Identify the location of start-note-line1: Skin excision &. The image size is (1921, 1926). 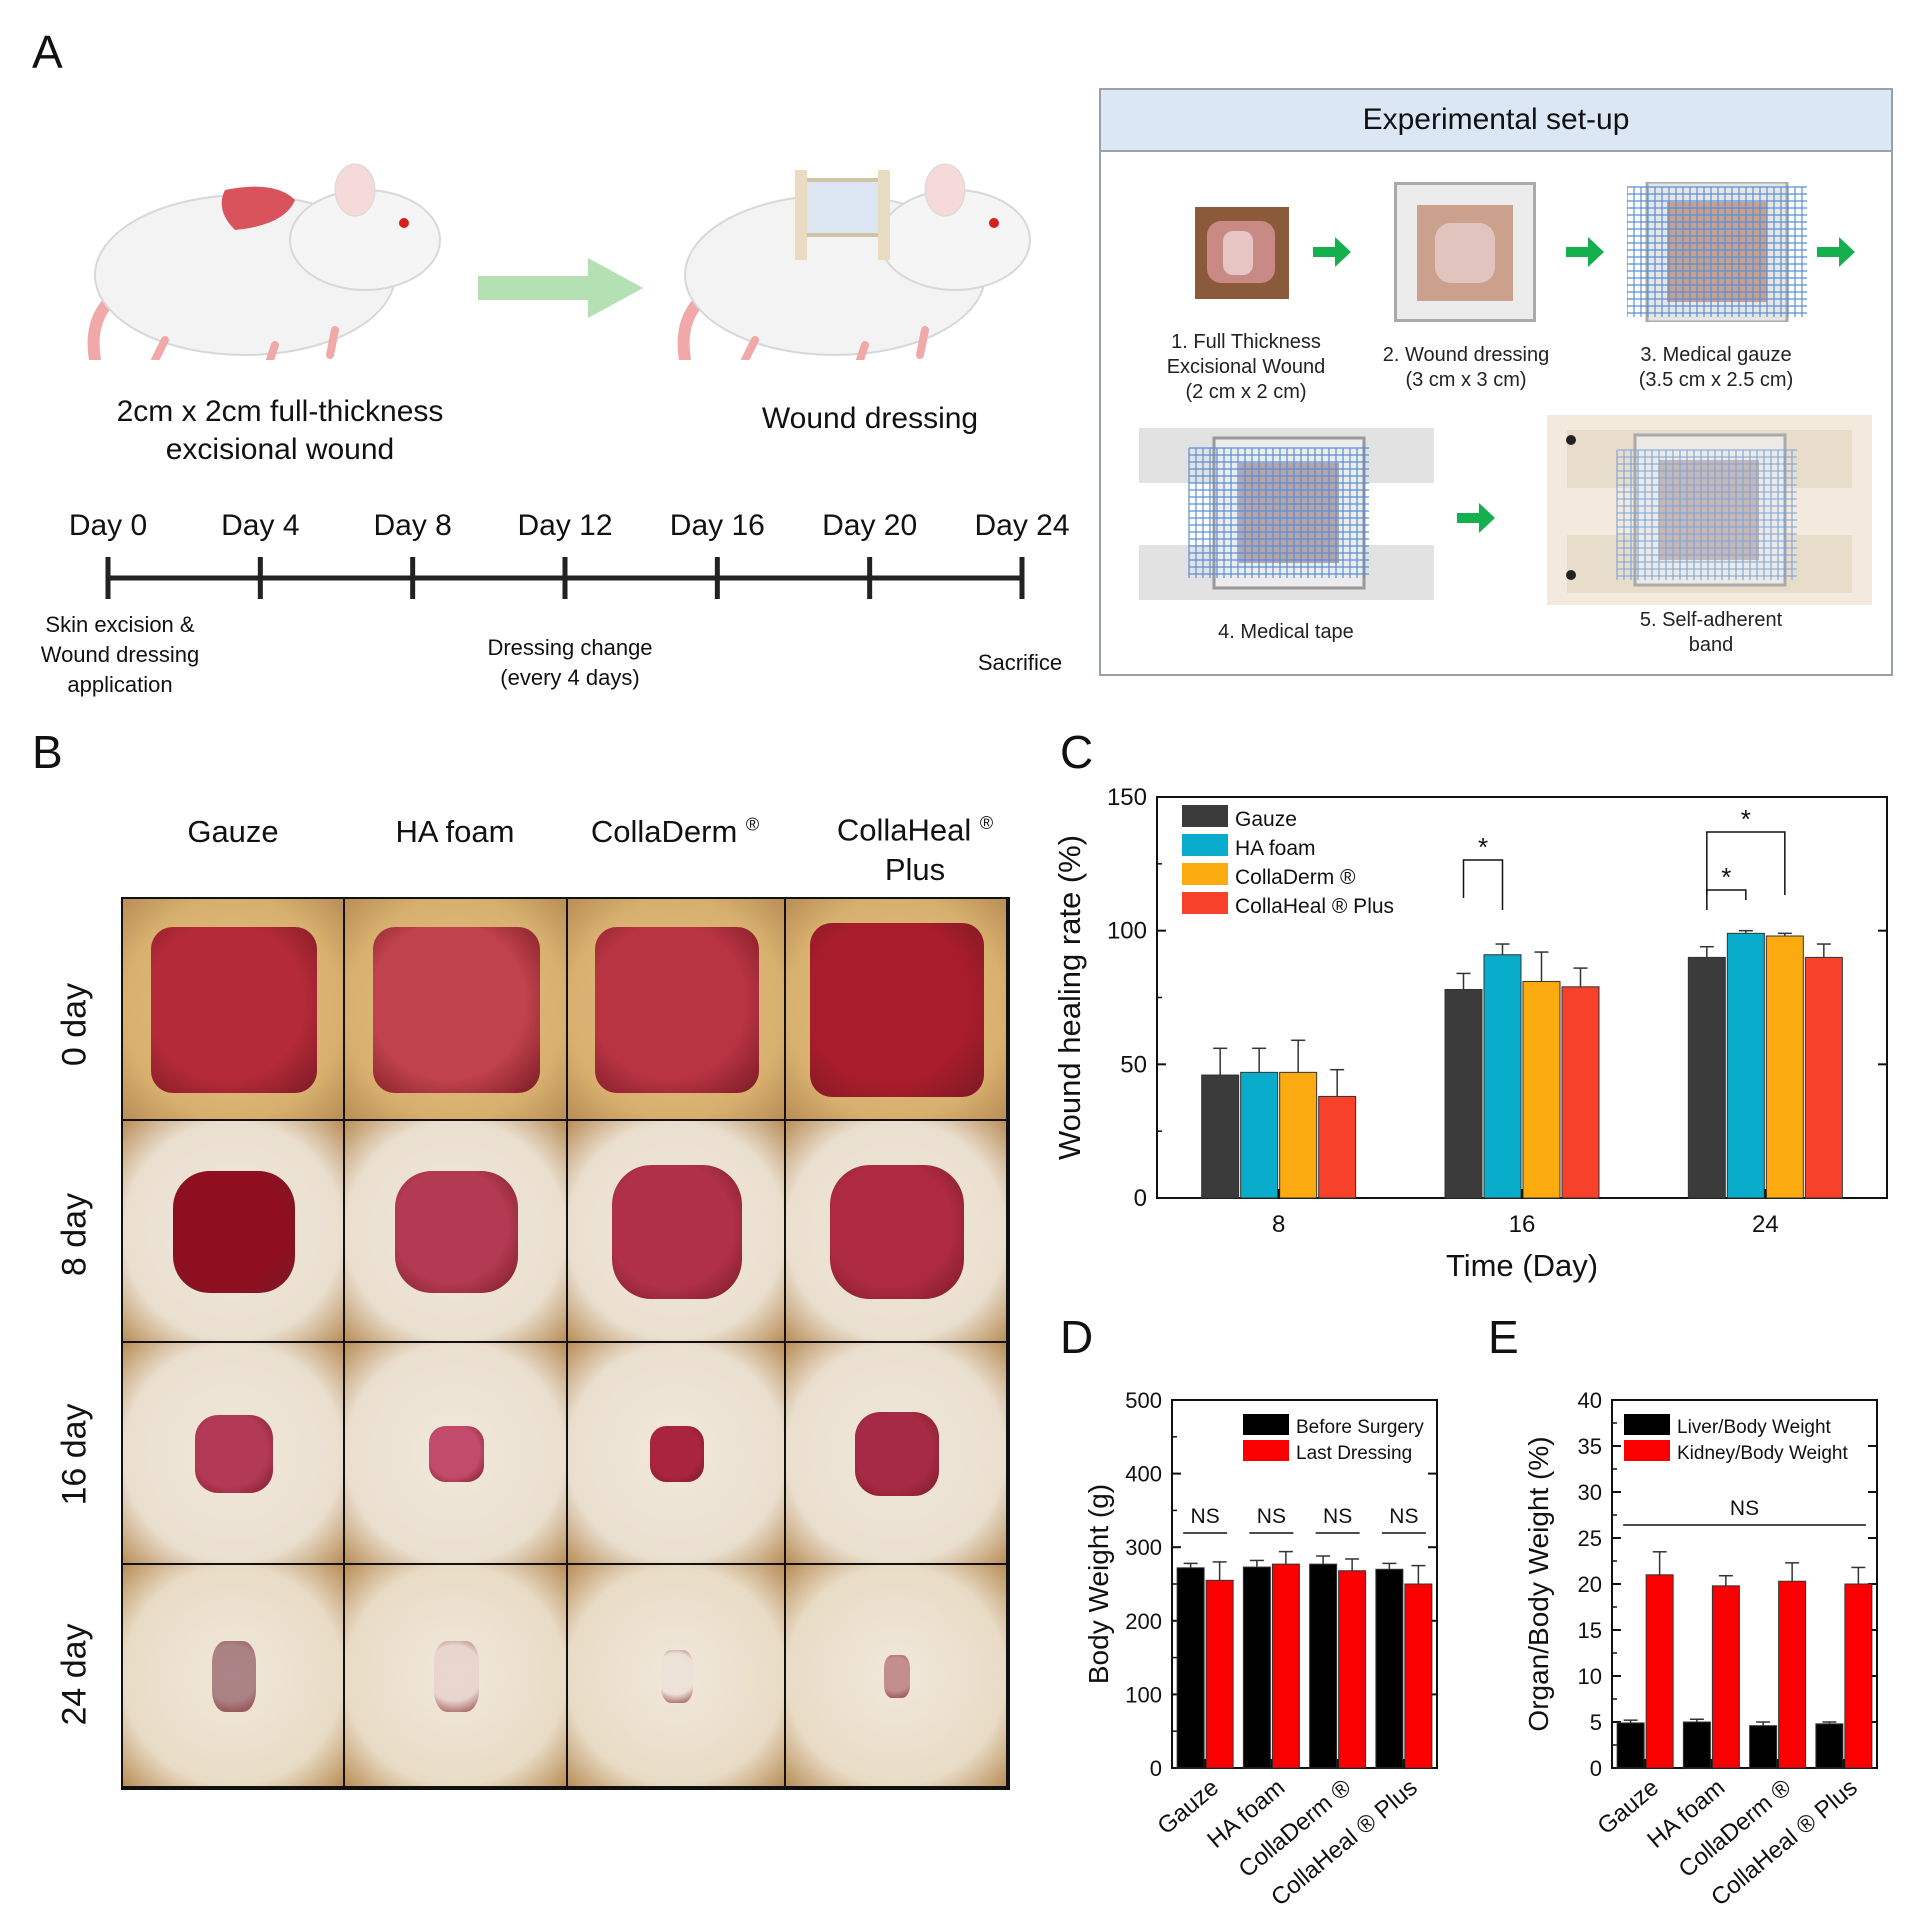
(120, 624).